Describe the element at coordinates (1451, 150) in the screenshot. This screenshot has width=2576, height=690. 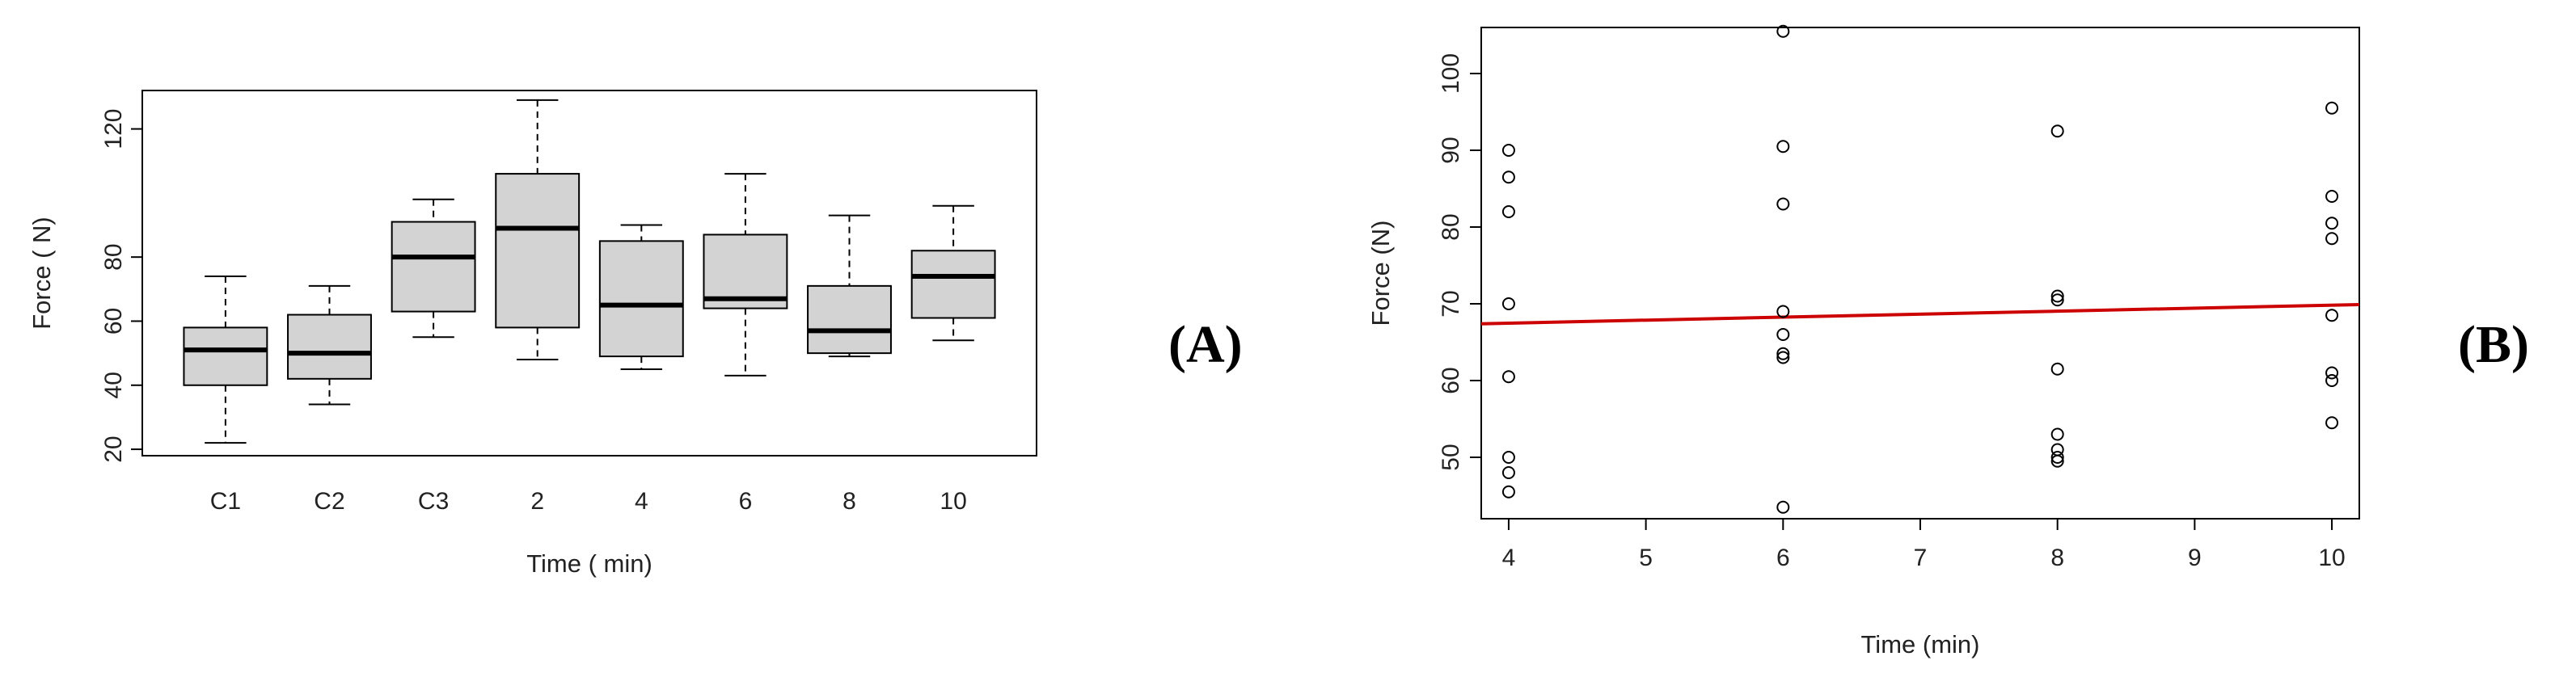
I see `y-tick-label: 90` at that location.